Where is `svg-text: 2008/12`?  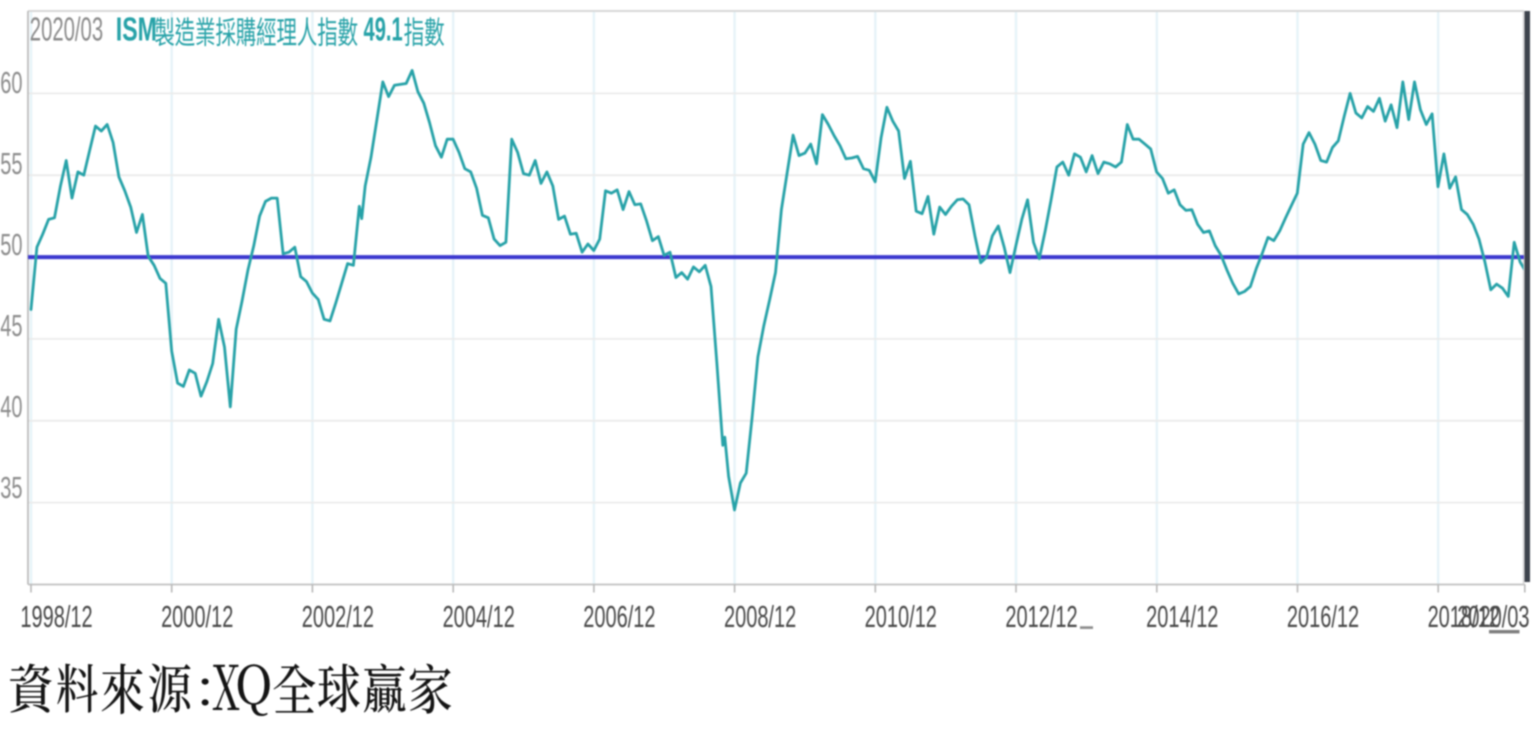
svg-text: 2008/12 is located at coordinates (760, 616).